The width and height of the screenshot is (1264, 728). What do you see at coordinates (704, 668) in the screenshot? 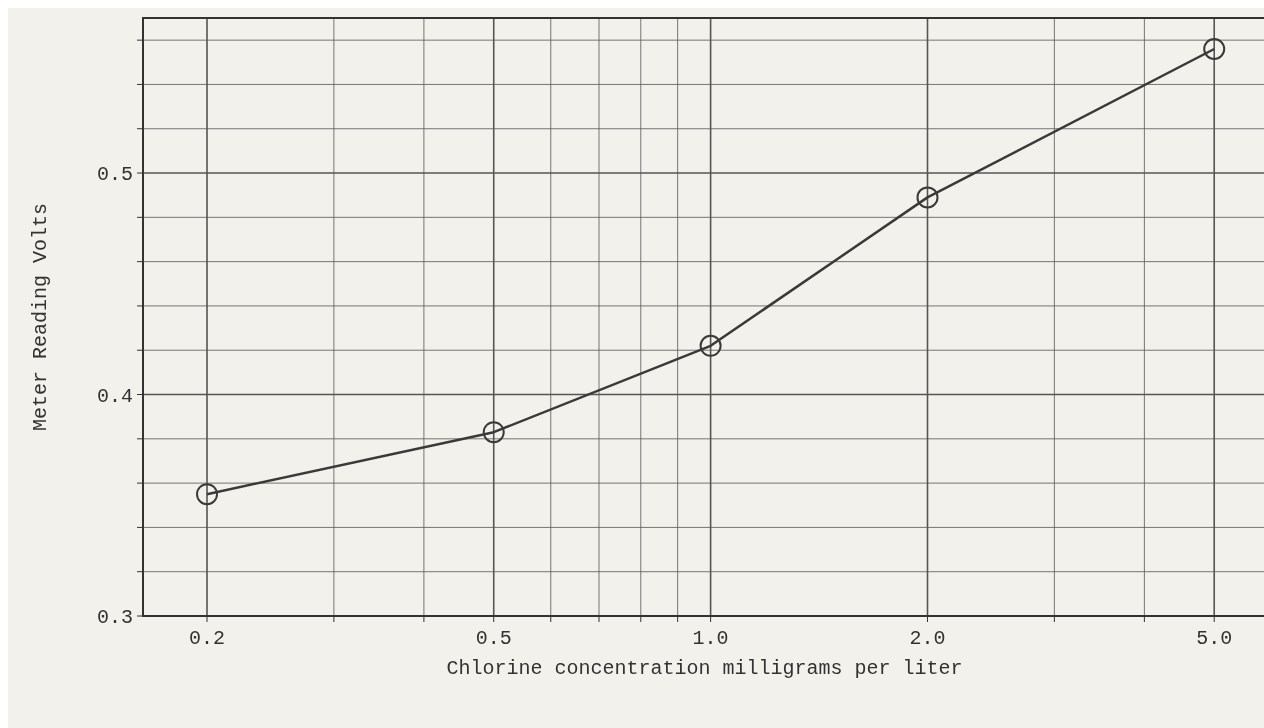
I see `x-axis-title: Chlorine concentration milligrams per liter` at bounding box center [704, 668].